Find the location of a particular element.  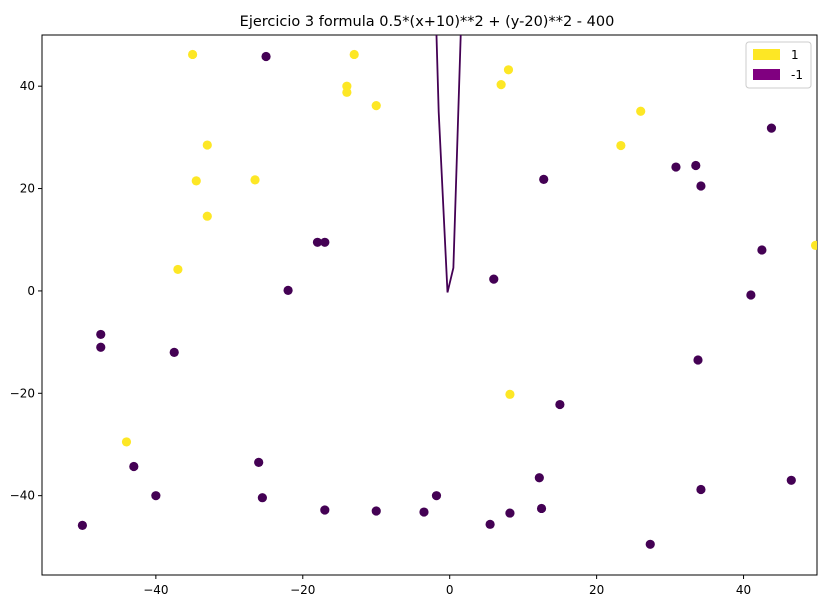

y-tick-label: 0 is located at coordinates (31, 291).